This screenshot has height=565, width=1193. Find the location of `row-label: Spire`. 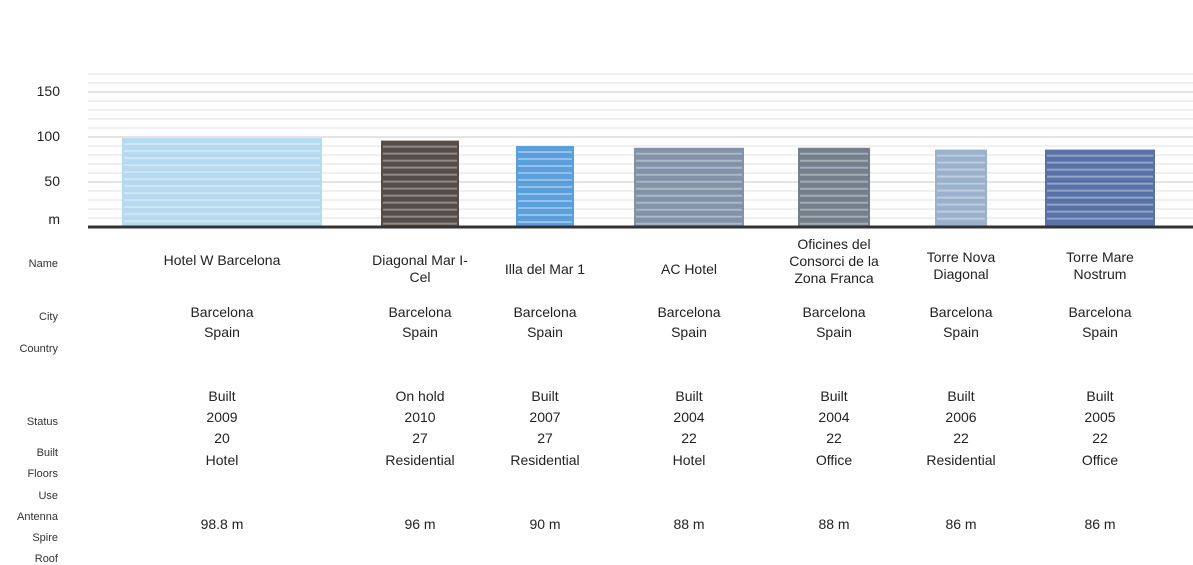

row-label: Spire is located at coordinates (45, 538).